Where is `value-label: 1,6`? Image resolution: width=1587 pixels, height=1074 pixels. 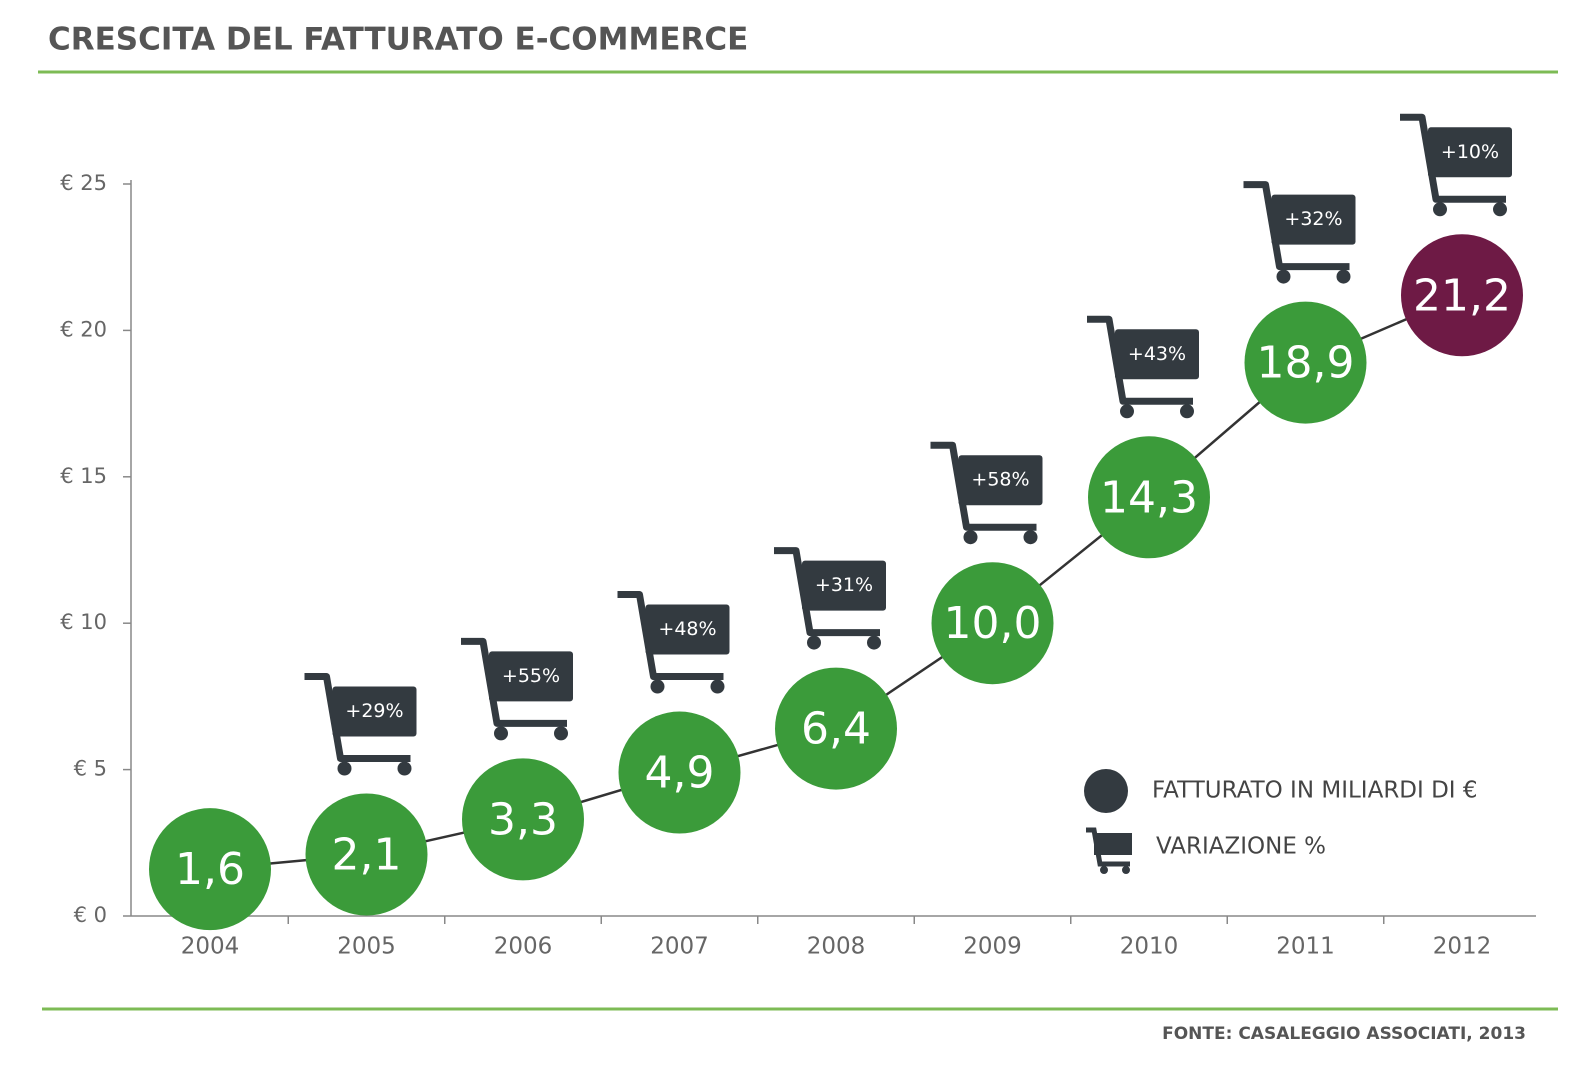
value-label: 1,6 is located at coordinates (210, 869).